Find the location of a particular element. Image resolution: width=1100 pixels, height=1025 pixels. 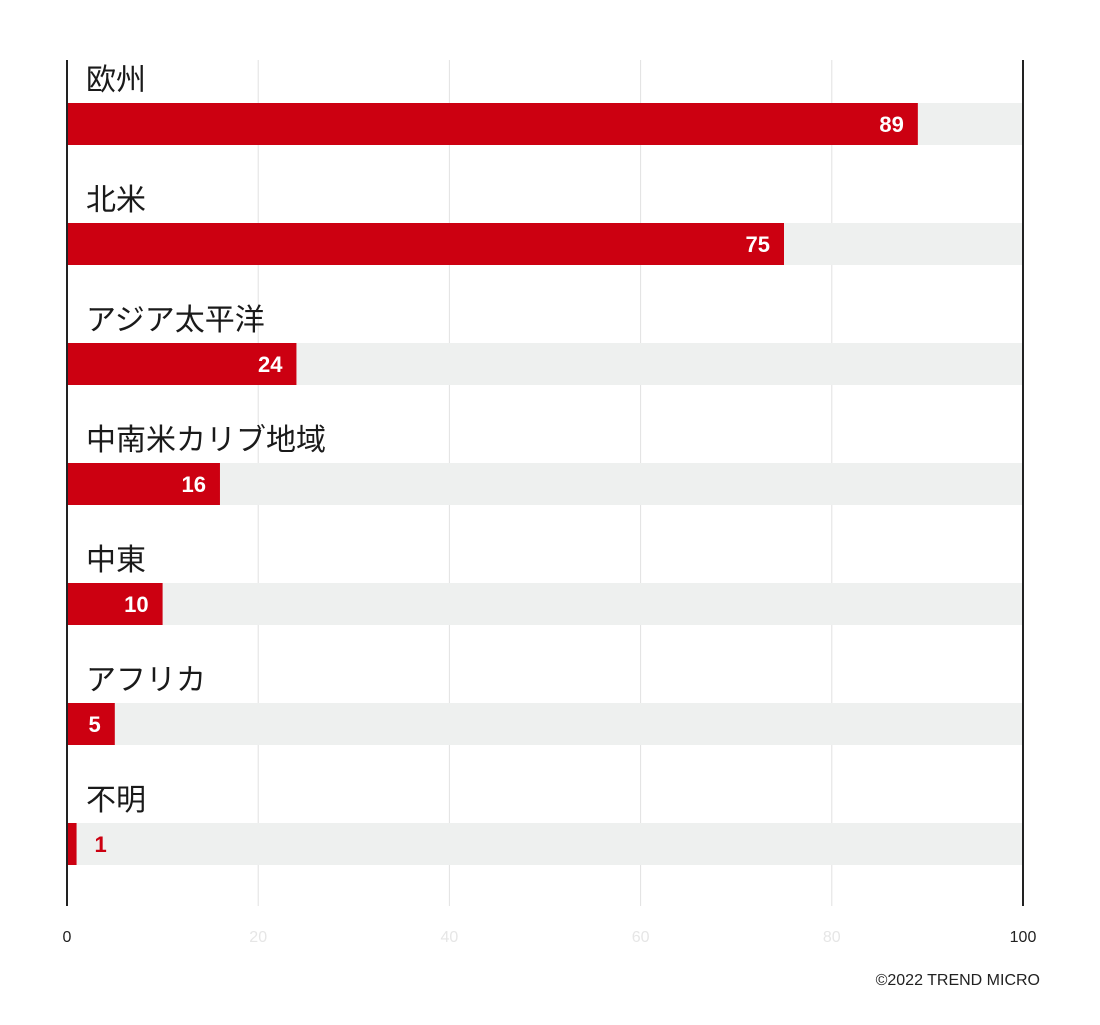

data-label: 16 is located at coordinates (193, 484).